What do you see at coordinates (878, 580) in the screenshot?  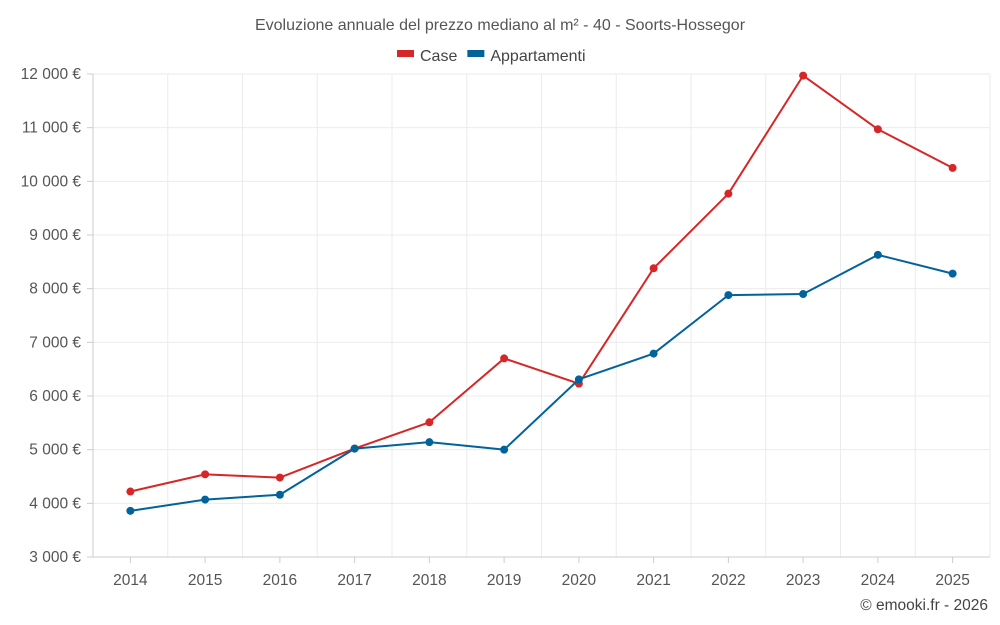 I see `x-tick-label: 2024` at bounding box center [878, 580].